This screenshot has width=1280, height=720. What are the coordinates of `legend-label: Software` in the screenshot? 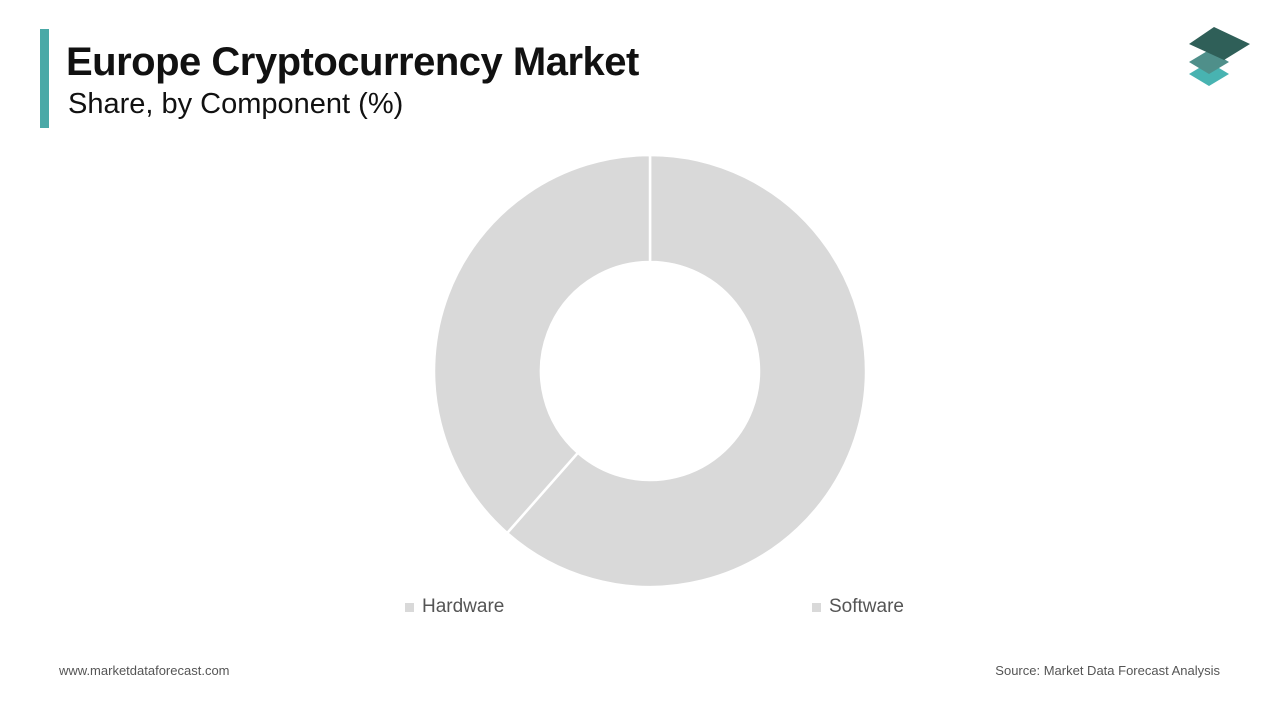 It's located at (866, 606).